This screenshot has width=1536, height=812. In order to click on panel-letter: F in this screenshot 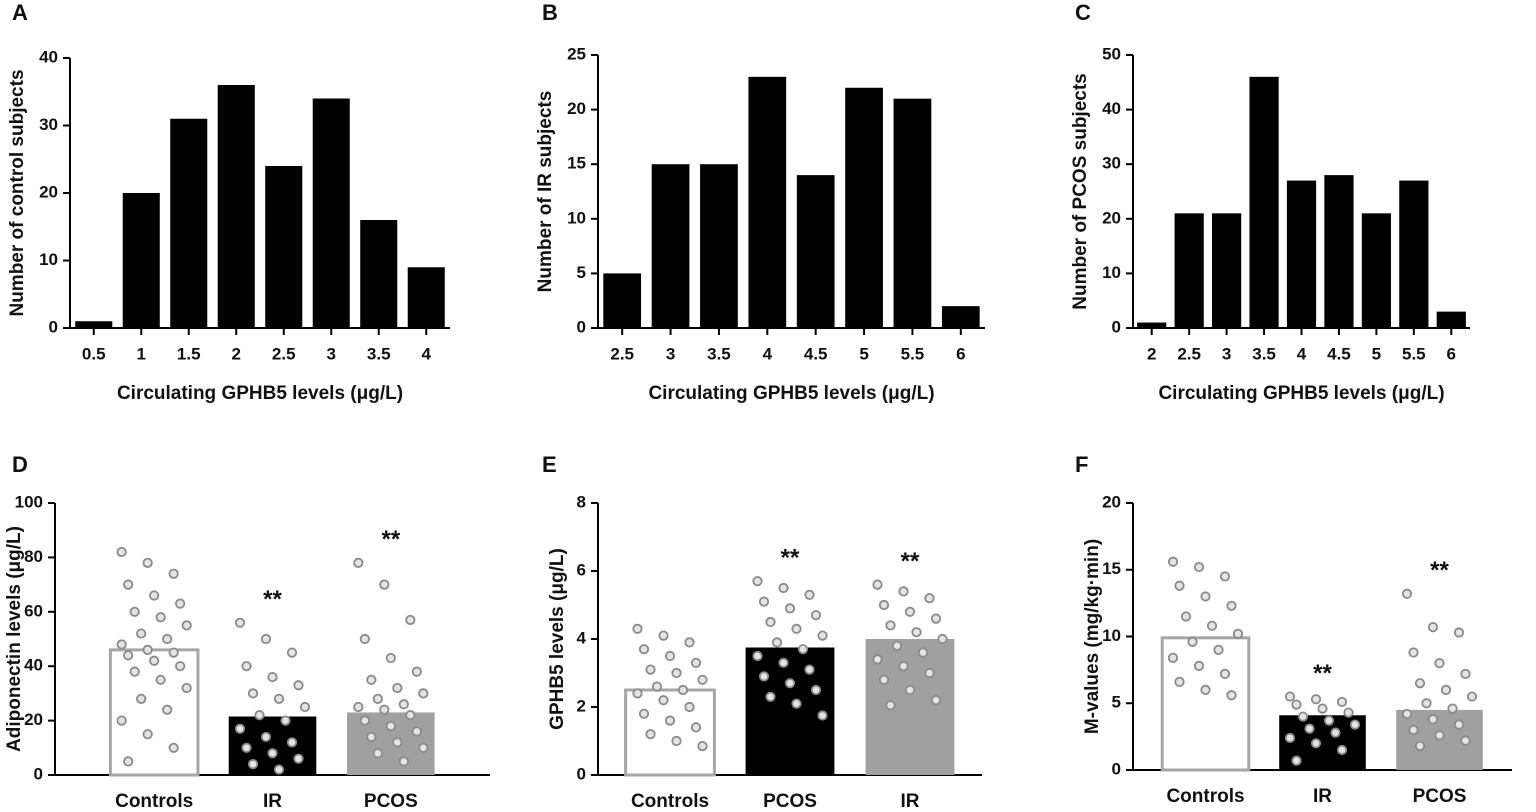, I will do `click(1081, 464)`.